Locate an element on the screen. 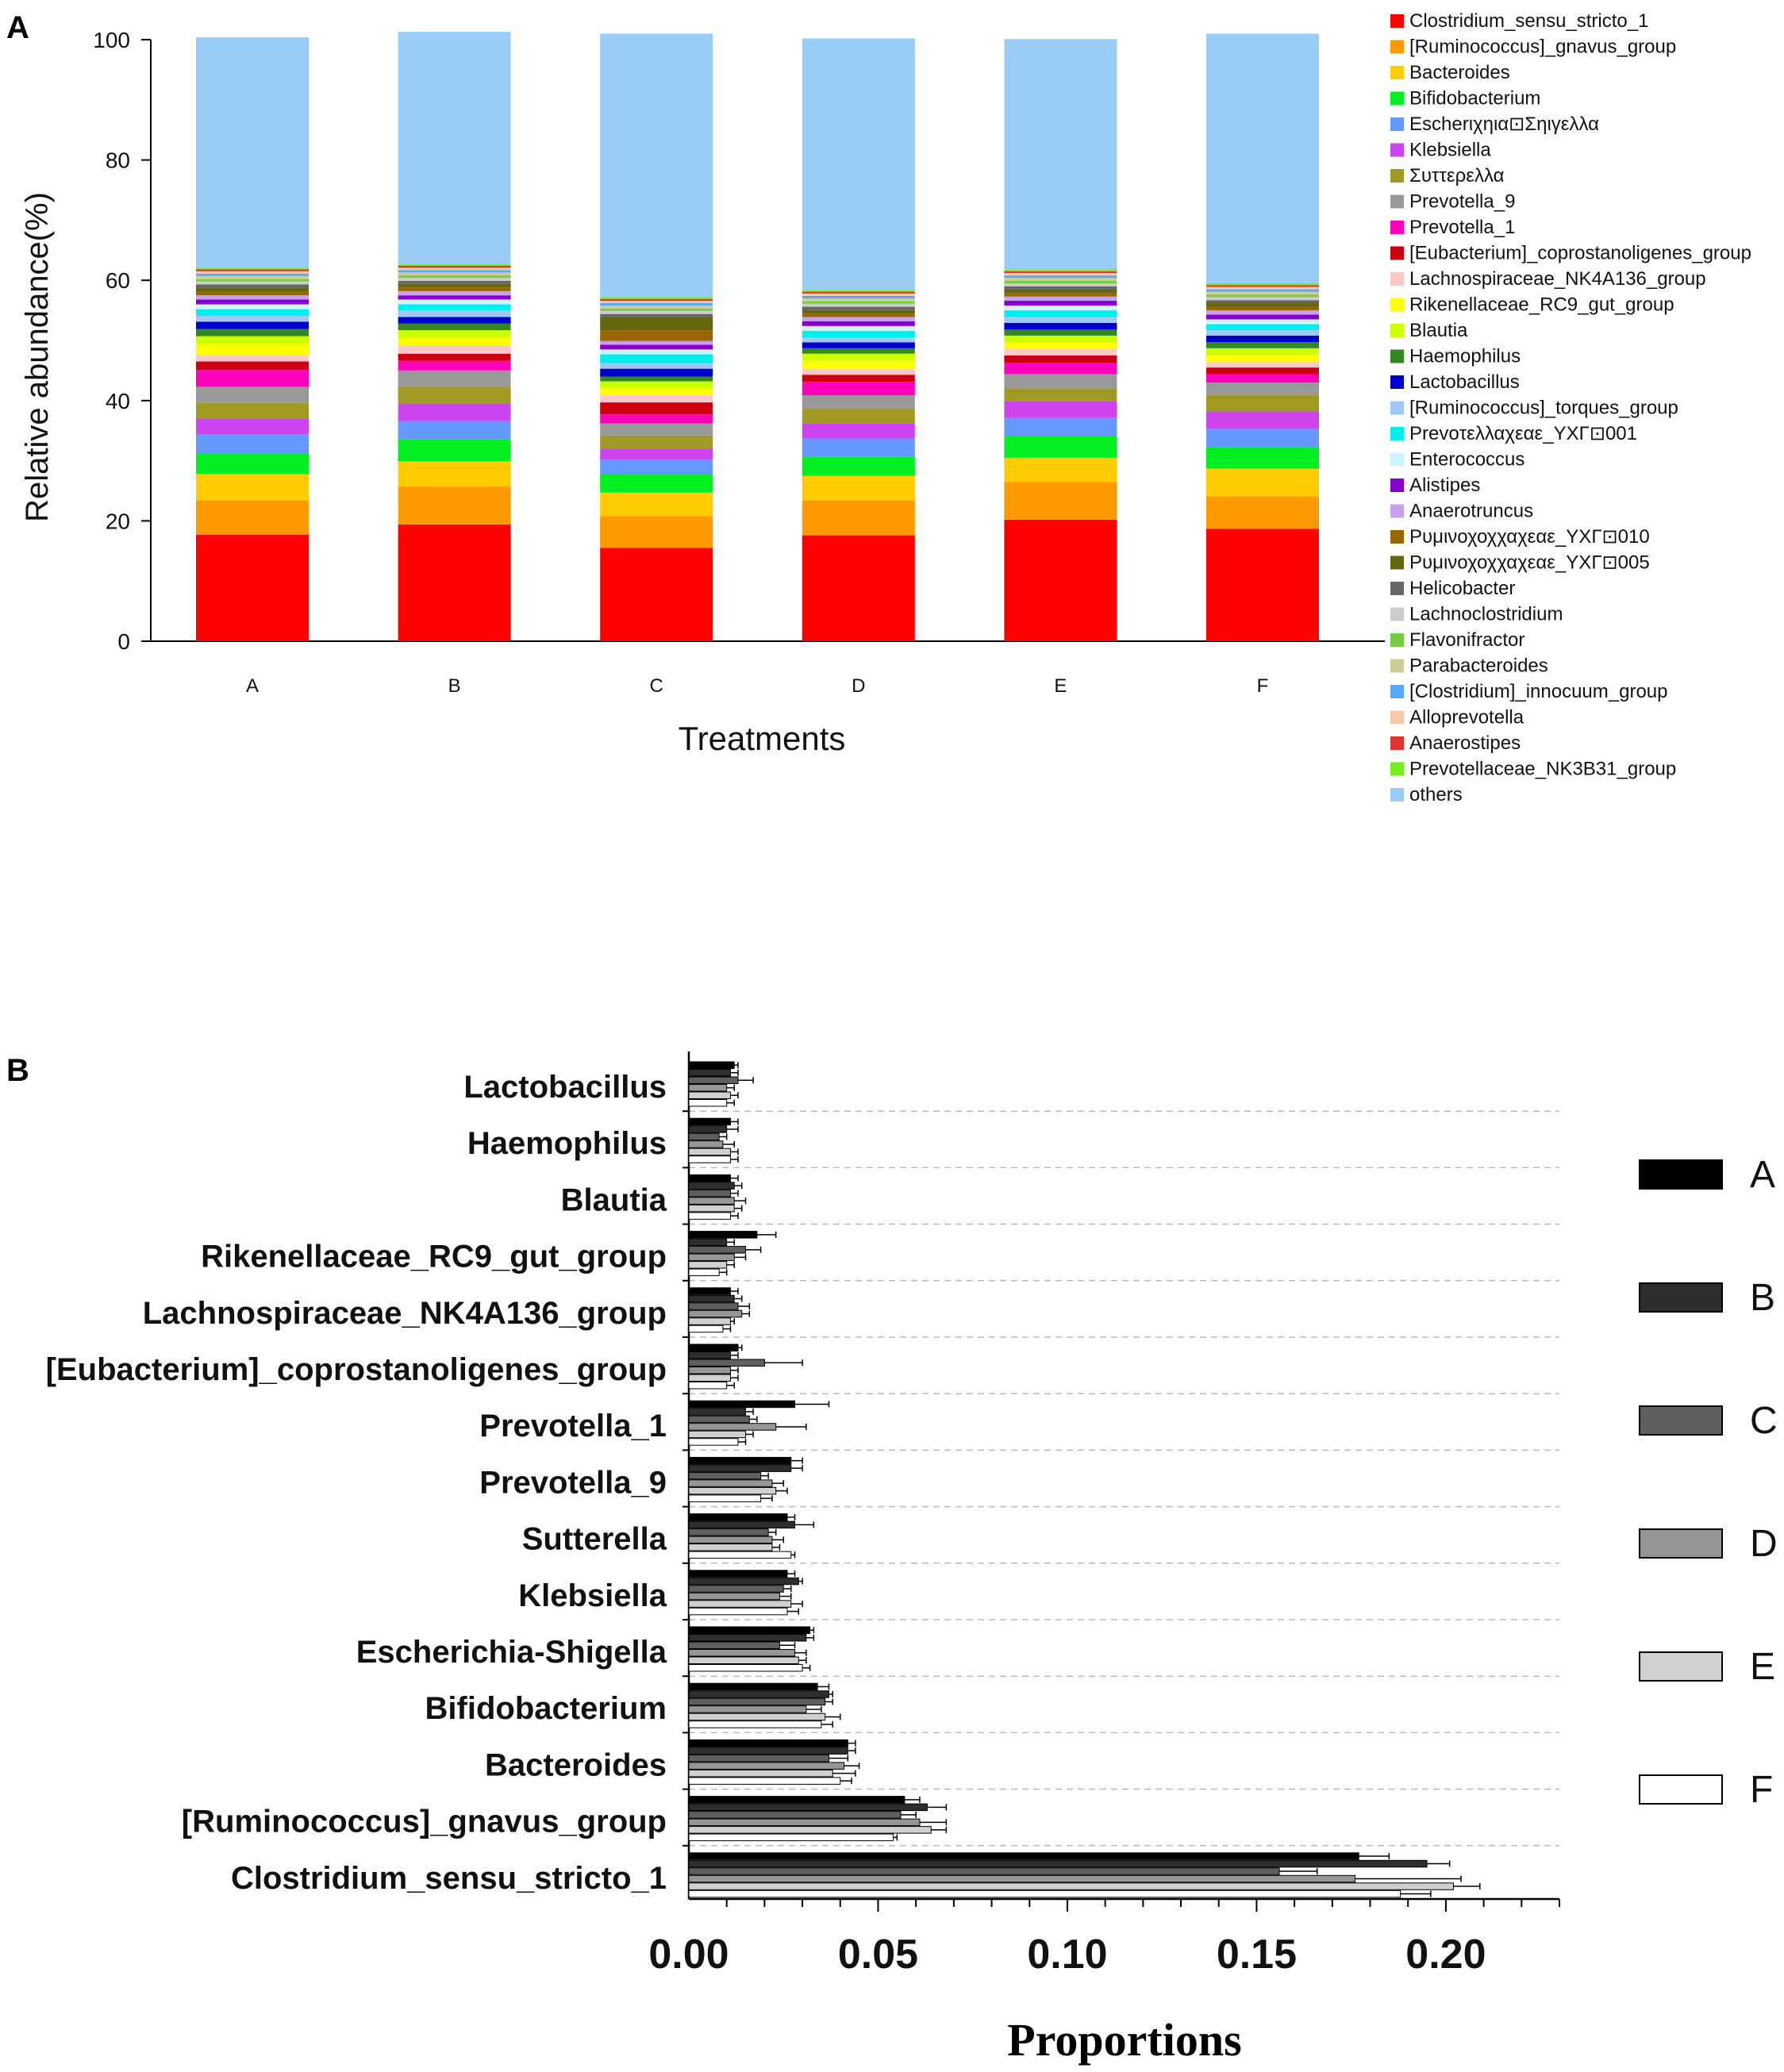 The image size is (1784, 2072). category-label: Prevotella_9 is located at coordinates (573, 1482).